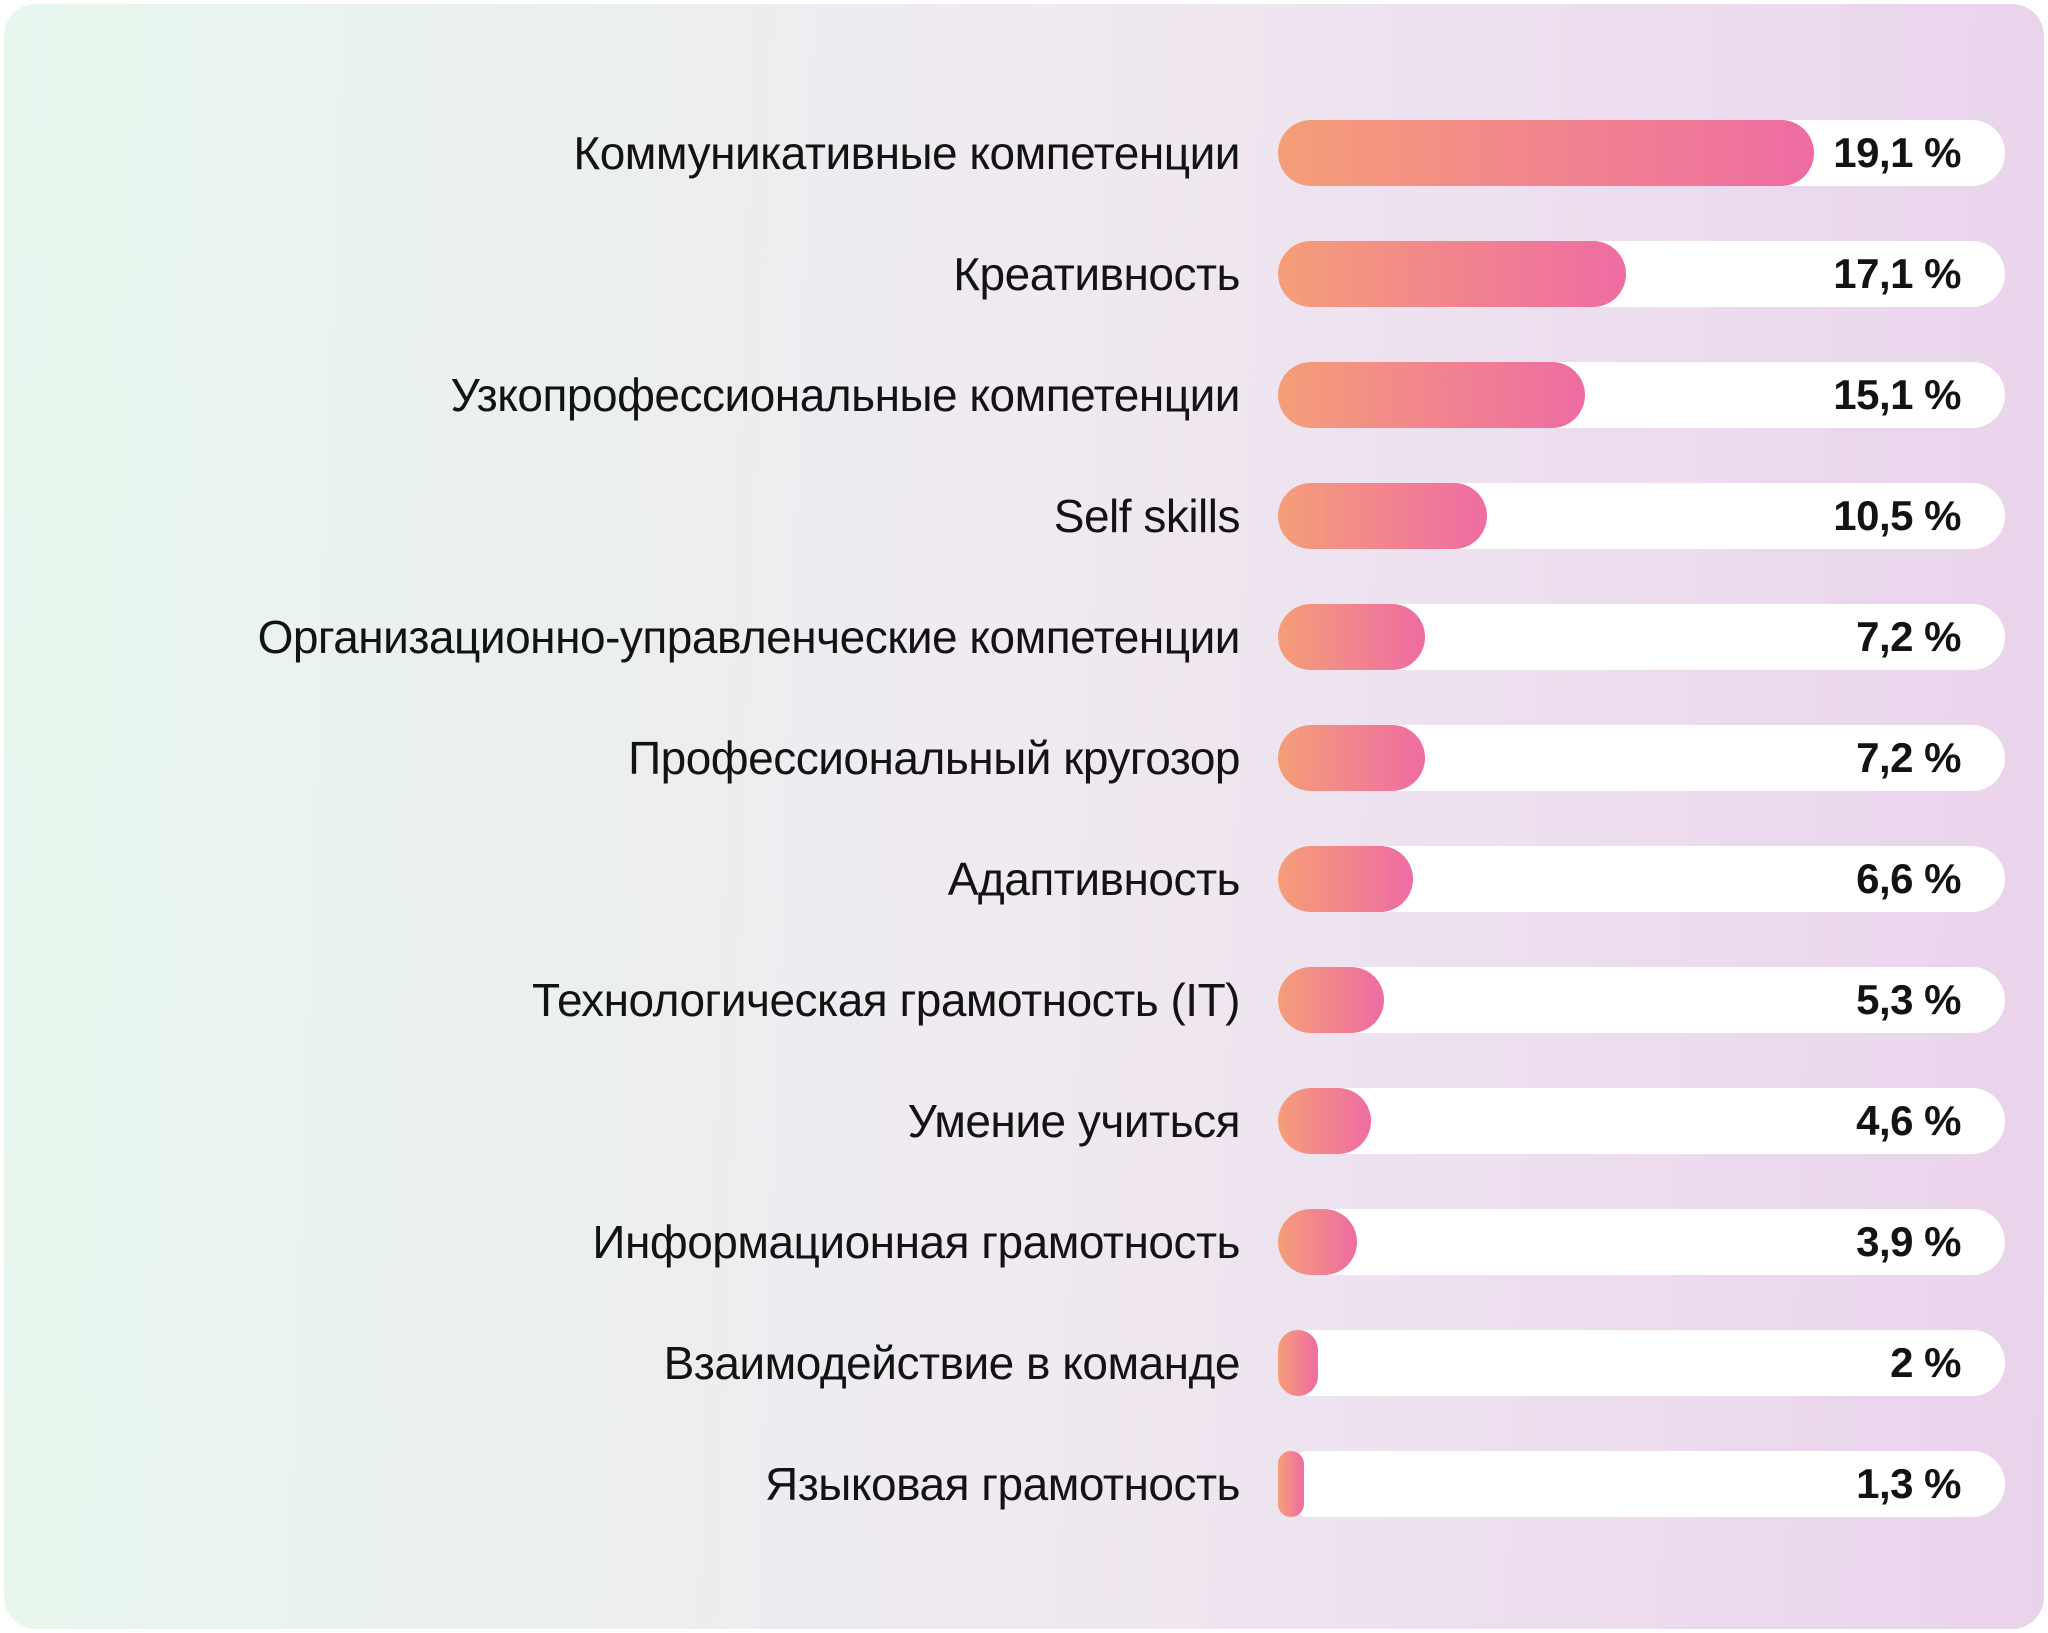  I want to click on value-label: 15,1 %, so click(1897, 394).